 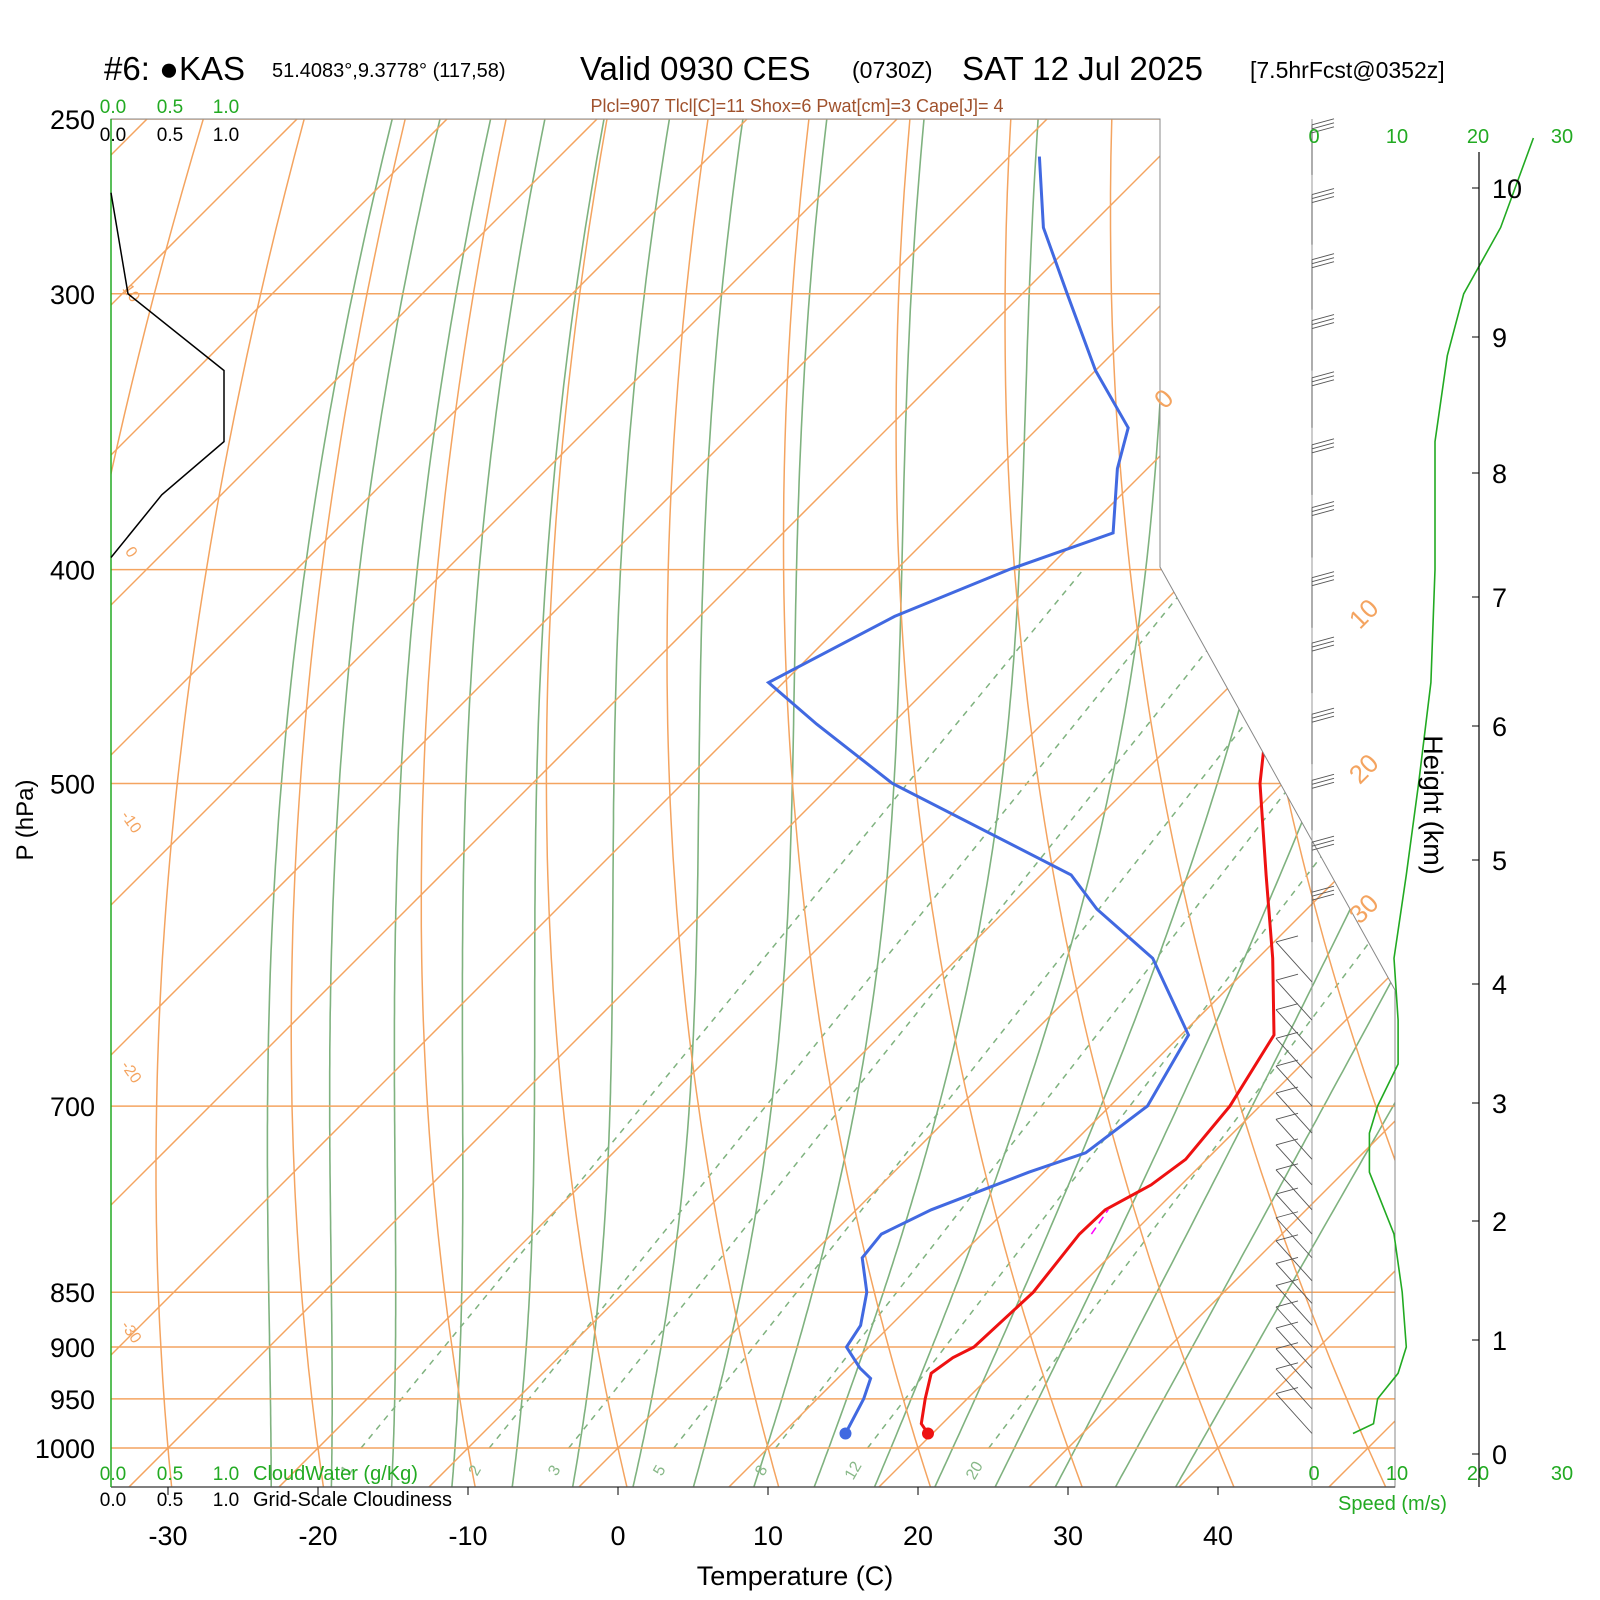 What do you see at coordinates (1562, 137) in the screenshot?
I see `speed-tick: 30` at bounding box center [1562, 137].